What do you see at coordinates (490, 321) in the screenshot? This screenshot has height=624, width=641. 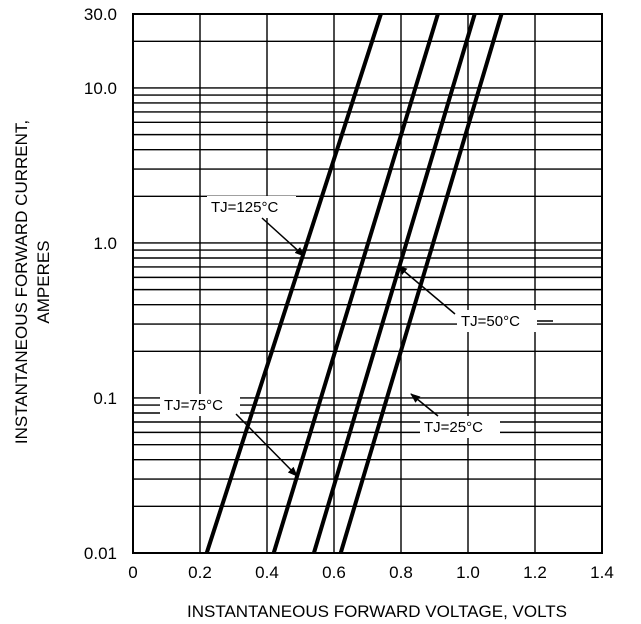 I see `annotation-tj-50-label: TJ=50°C` at bounding box center [490, 321].